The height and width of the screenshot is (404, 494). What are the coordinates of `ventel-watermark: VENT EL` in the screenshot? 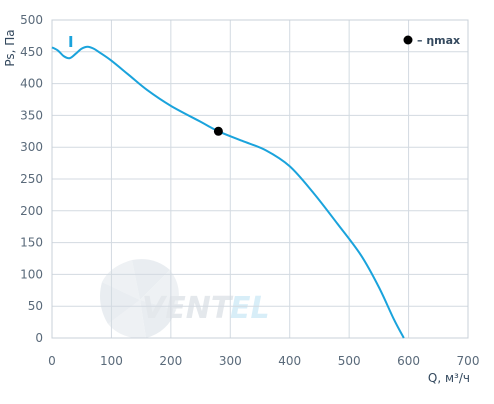 It's located at (185, 299).